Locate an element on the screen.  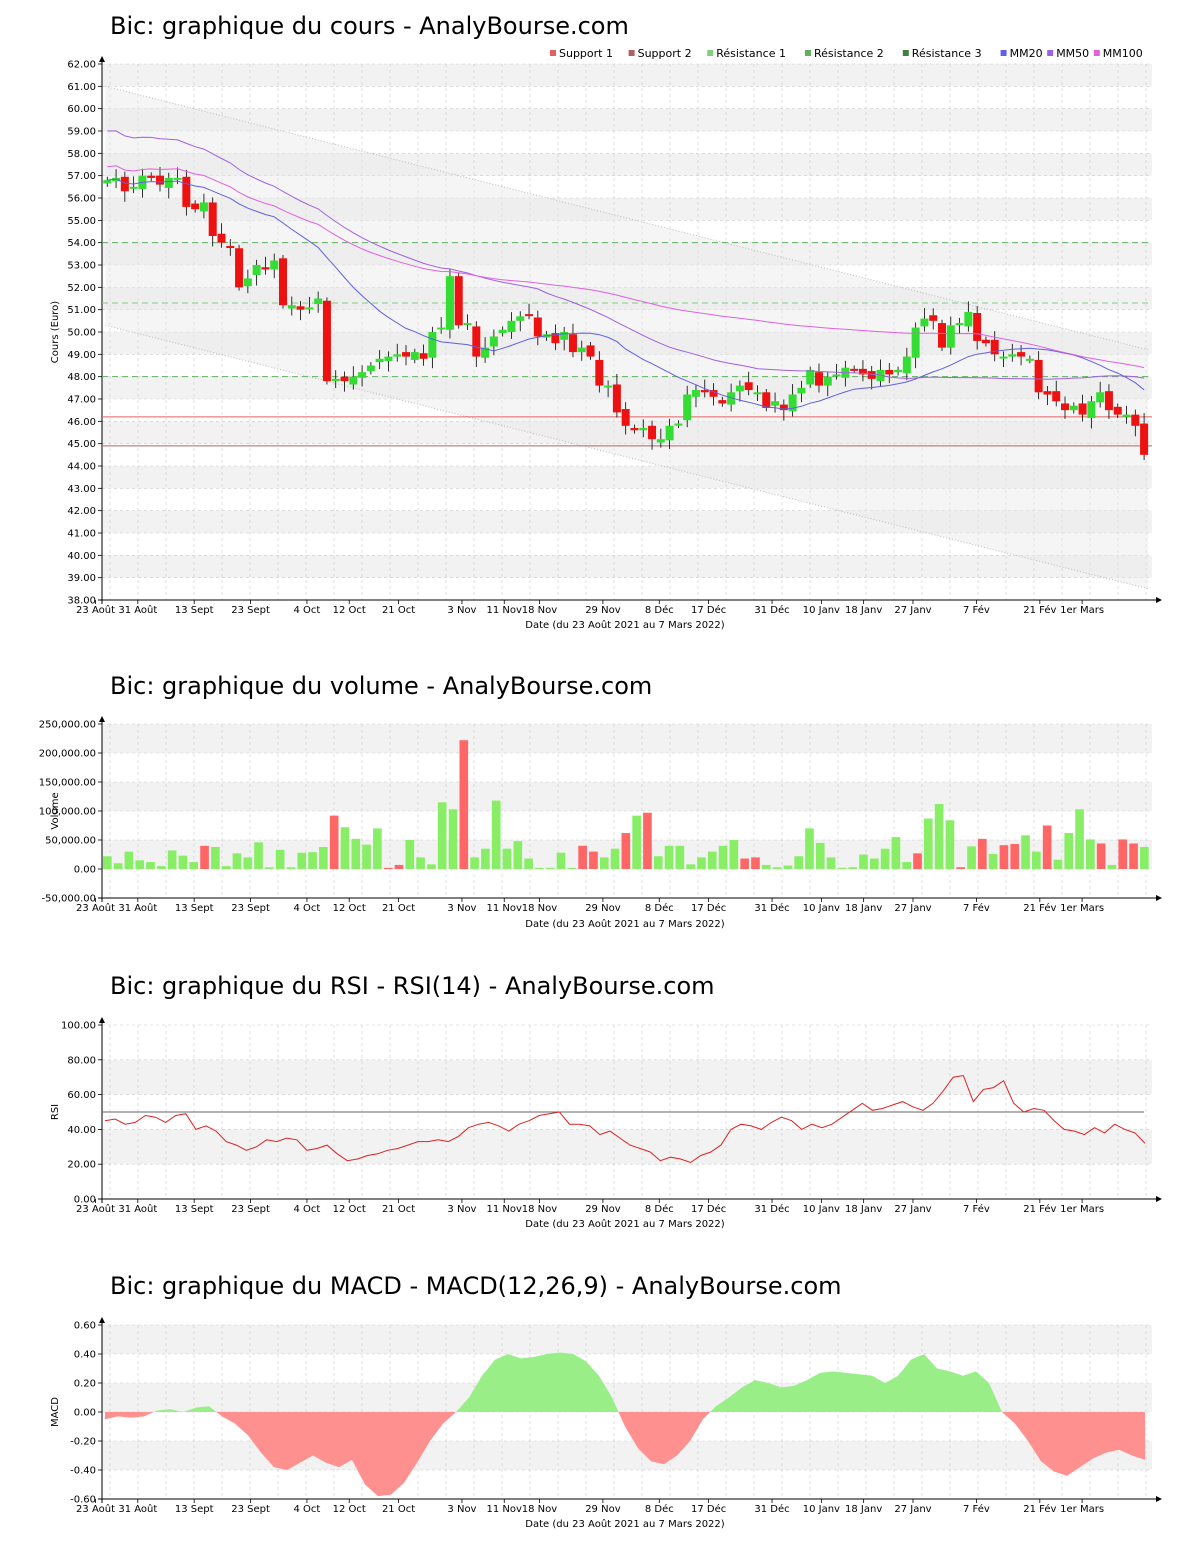
x-tick-label: 12 Oct is located at coordinates (349, 1509).